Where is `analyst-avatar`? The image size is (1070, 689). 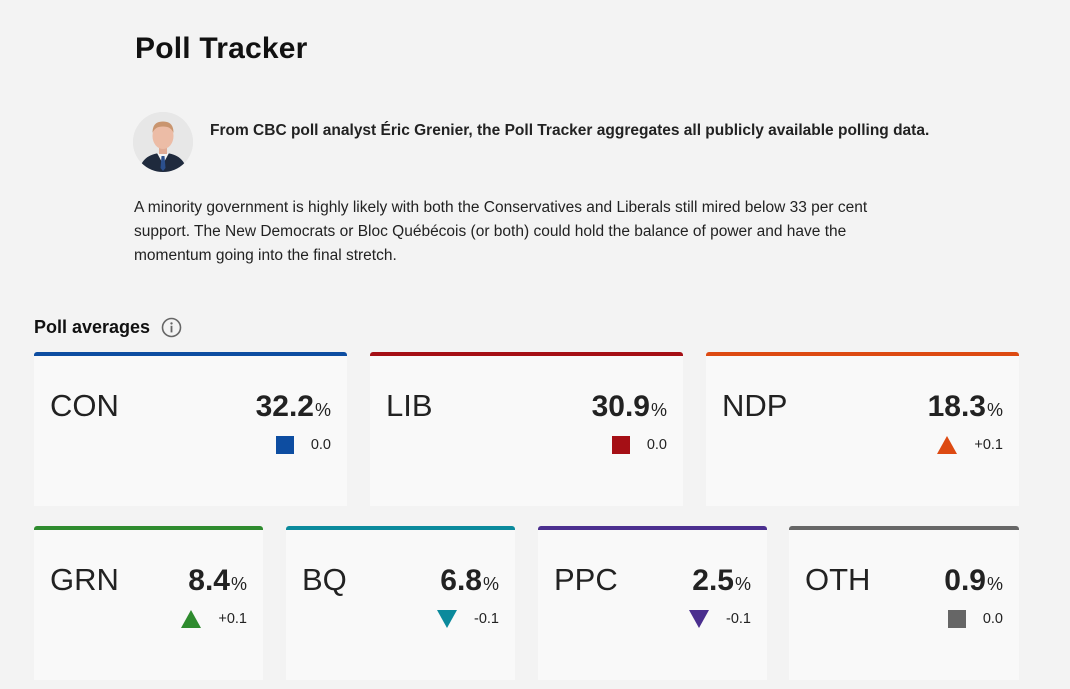
analyst-avatar is located at coordinates (163, 142).